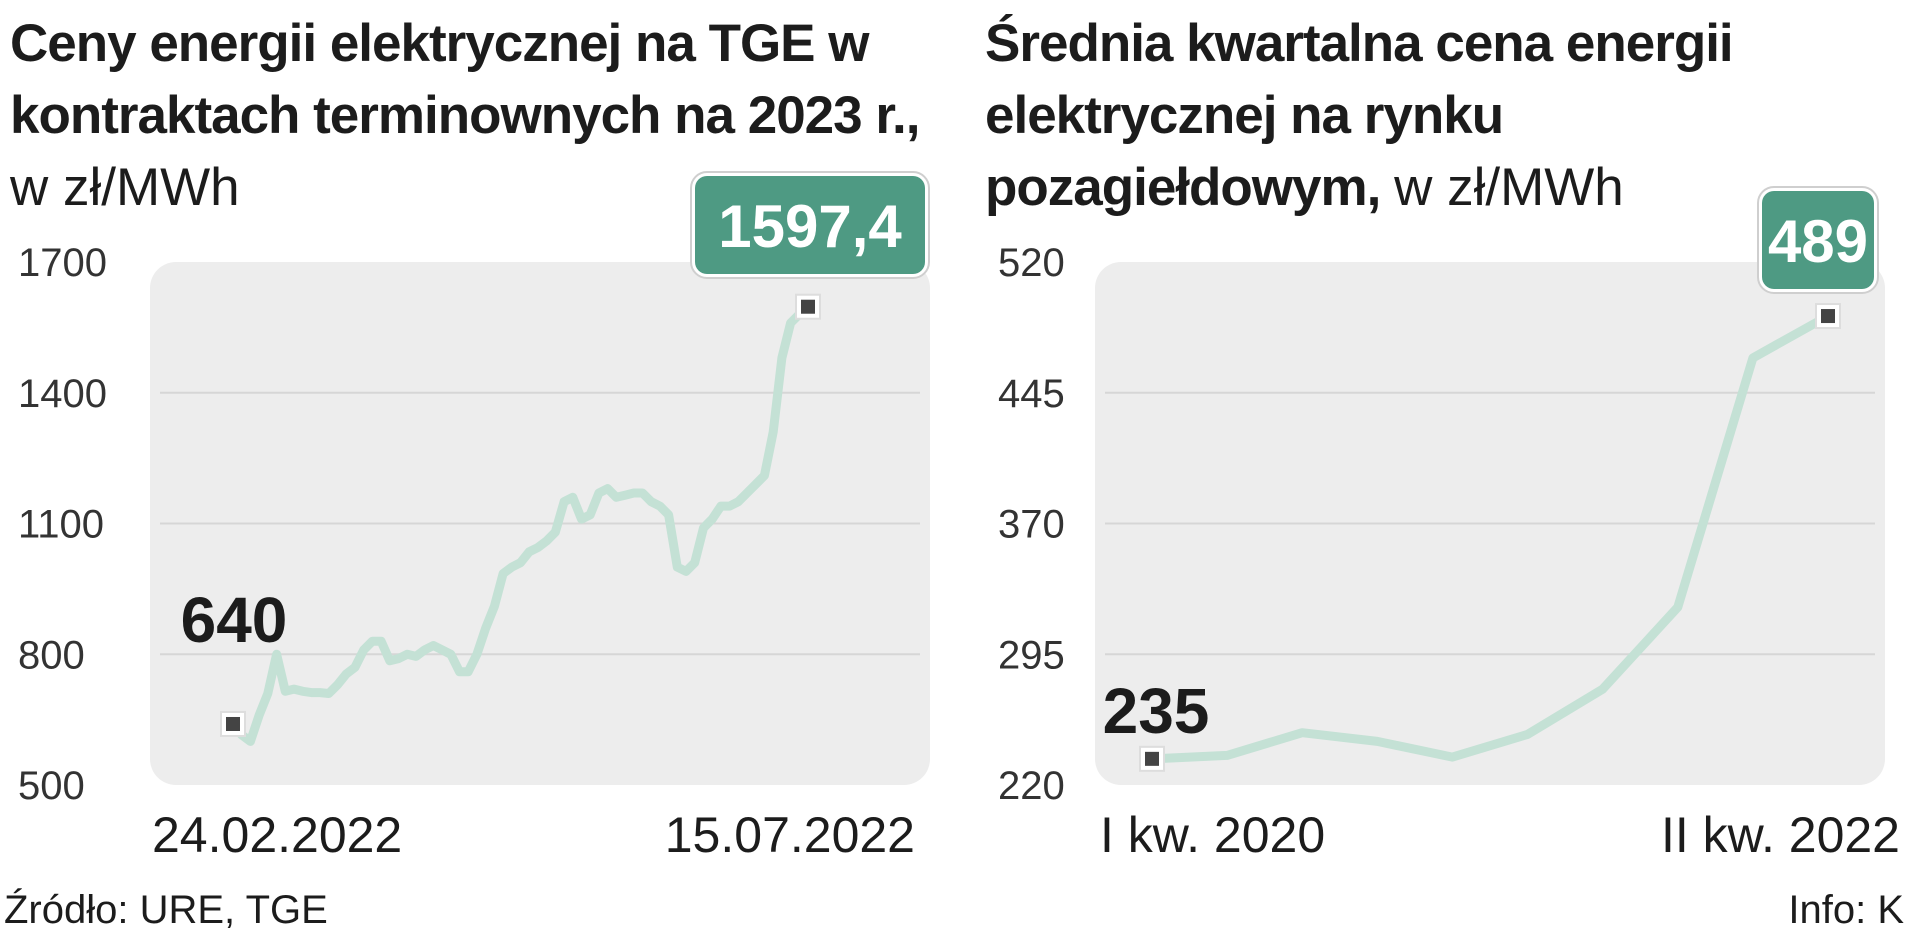 The image size is (1920, 941). What do you see at coordinates (808, 306) in the screenshot?
I see `left-end-marker` at bounding box center [808, 306].